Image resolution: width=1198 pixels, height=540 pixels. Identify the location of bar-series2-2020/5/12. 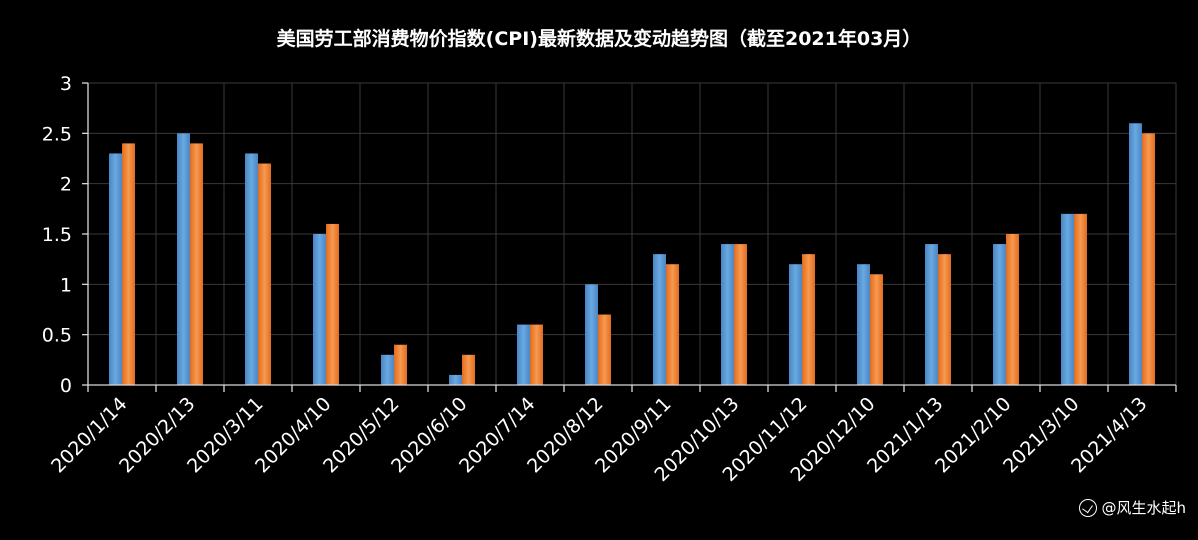
(400, 364).